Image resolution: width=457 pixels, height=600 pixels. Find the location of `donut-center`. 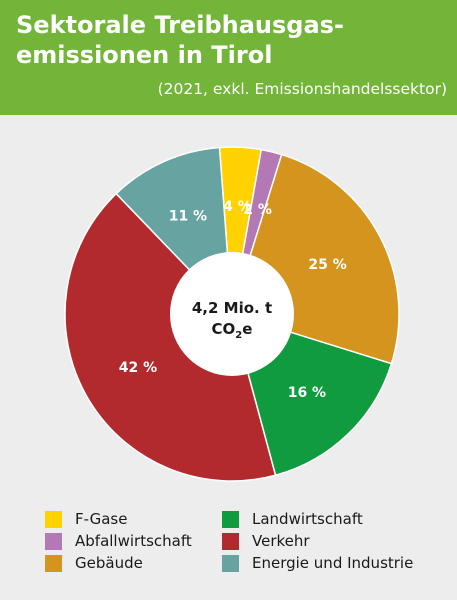

donut-center is located at coordinates (232, 314).